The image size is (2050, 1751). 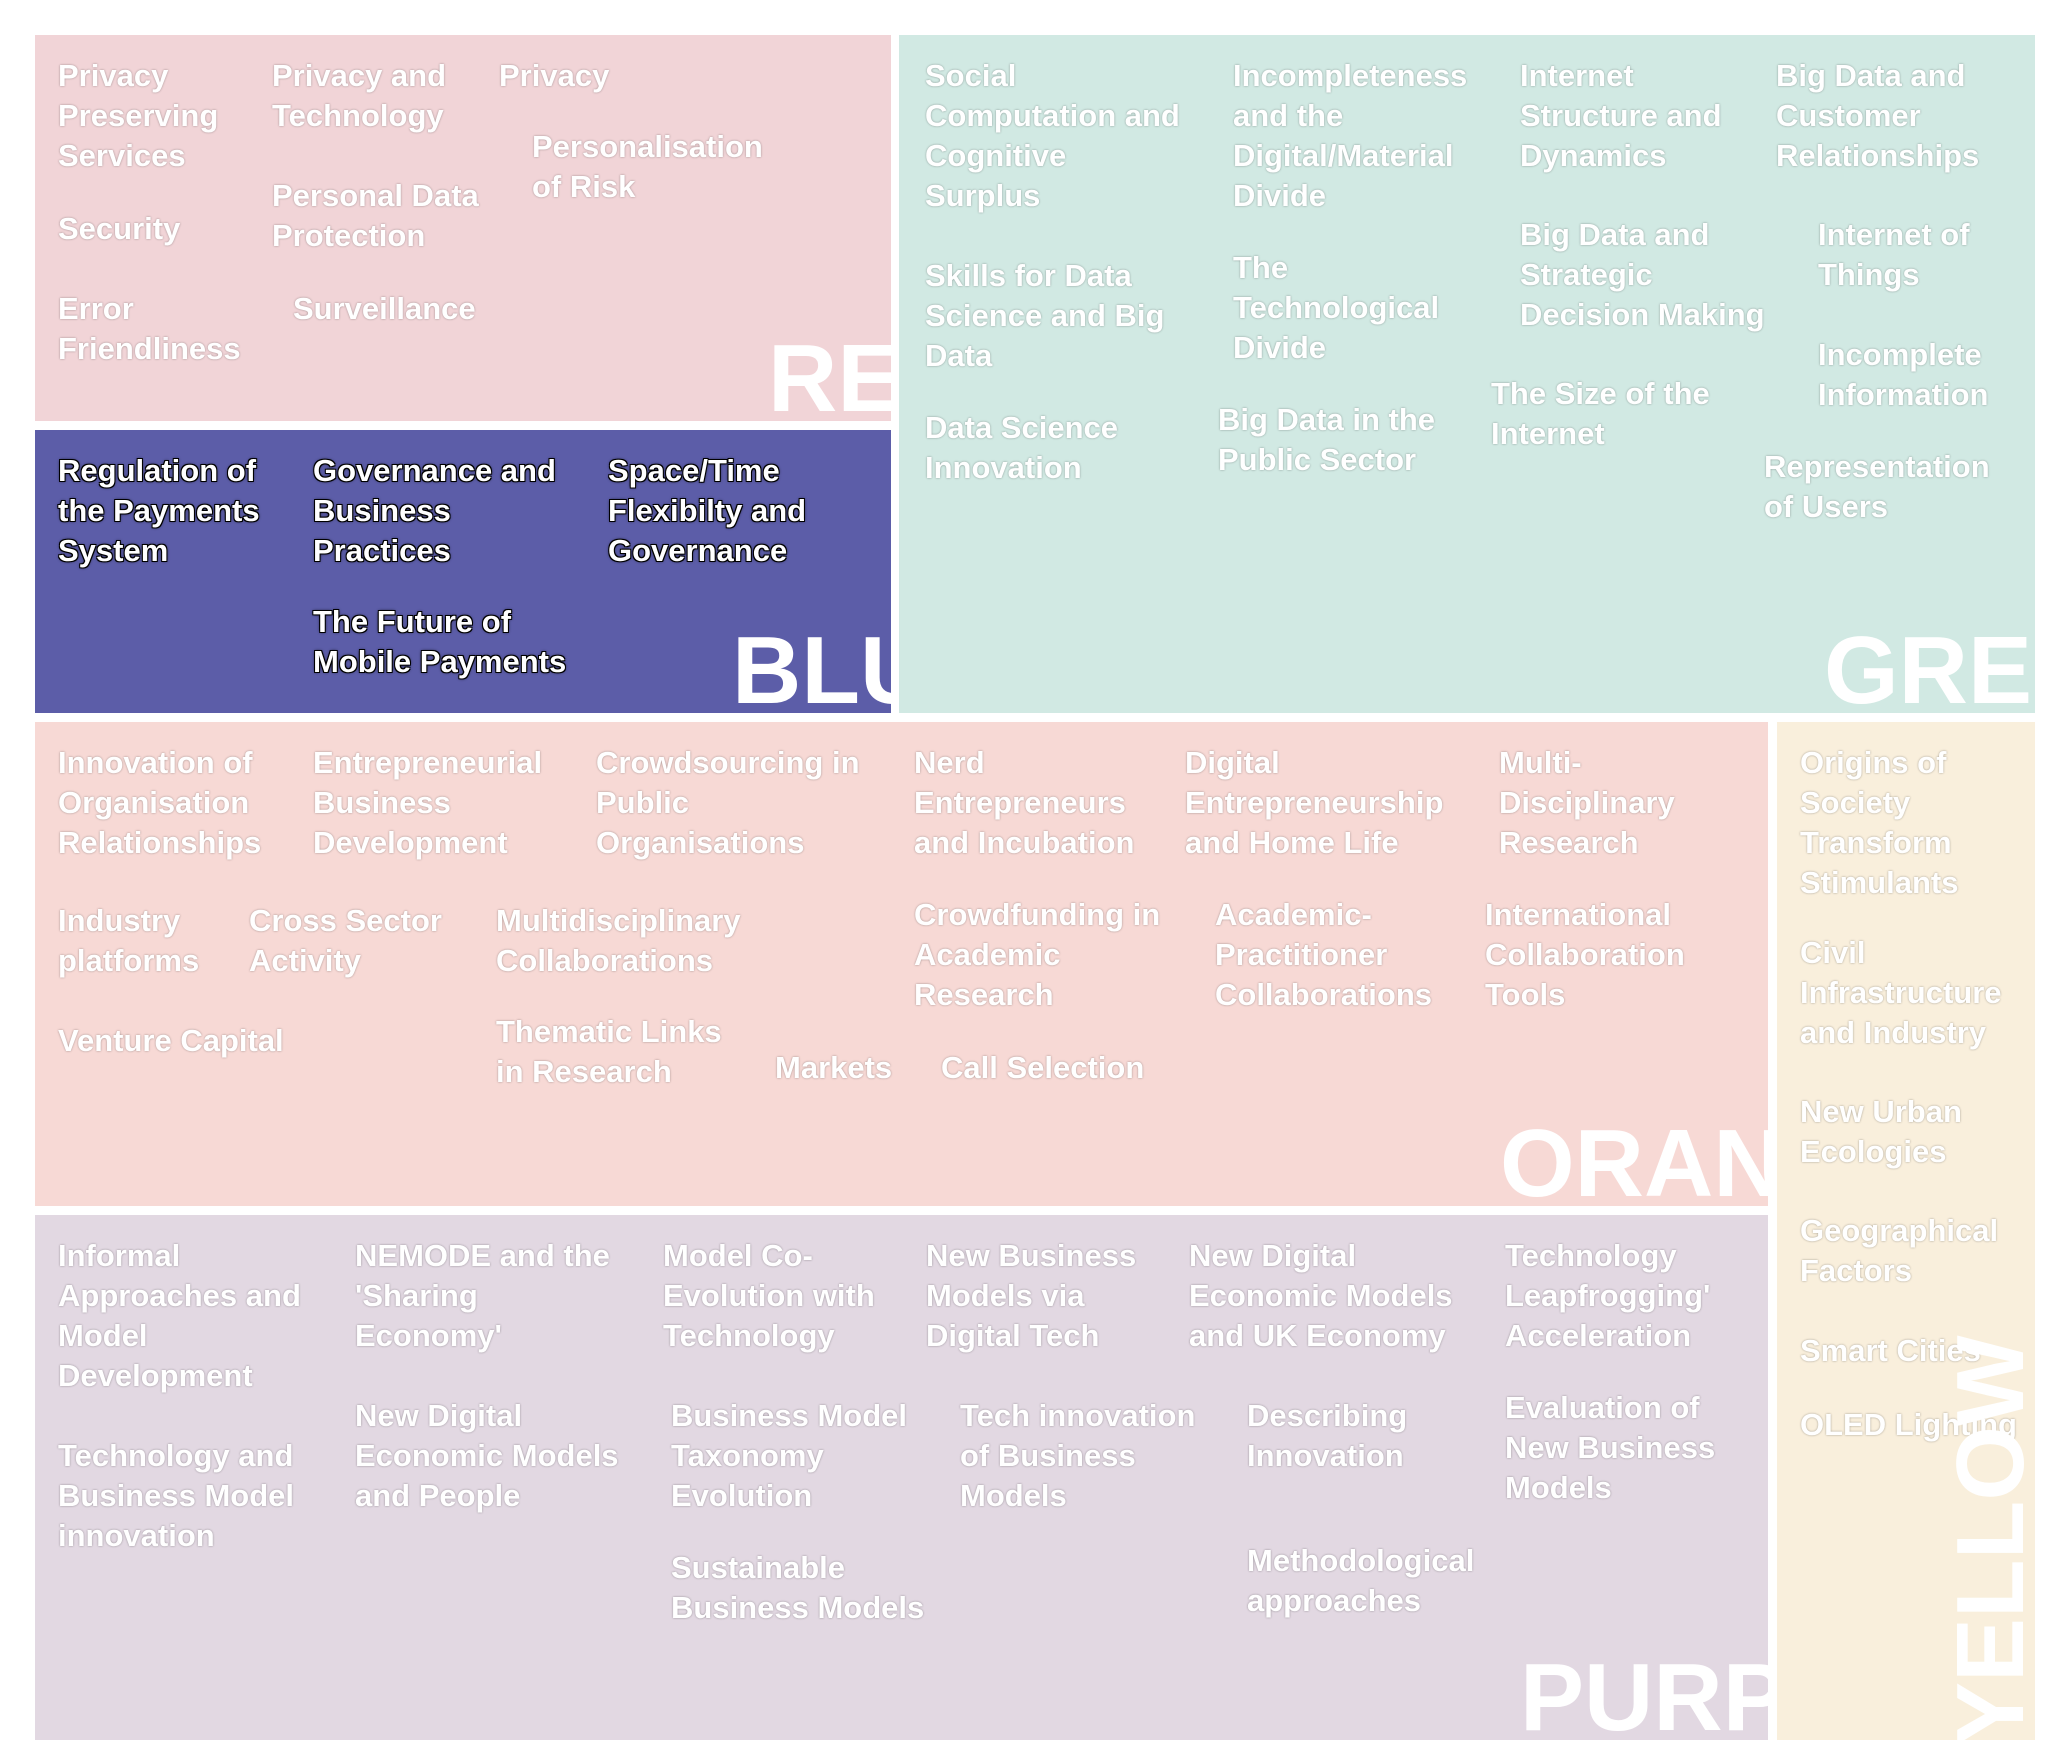 I want to click on topic-space-time-flexibility: Space/Time Flexibilty and Governance, so click(x=707, y=510).